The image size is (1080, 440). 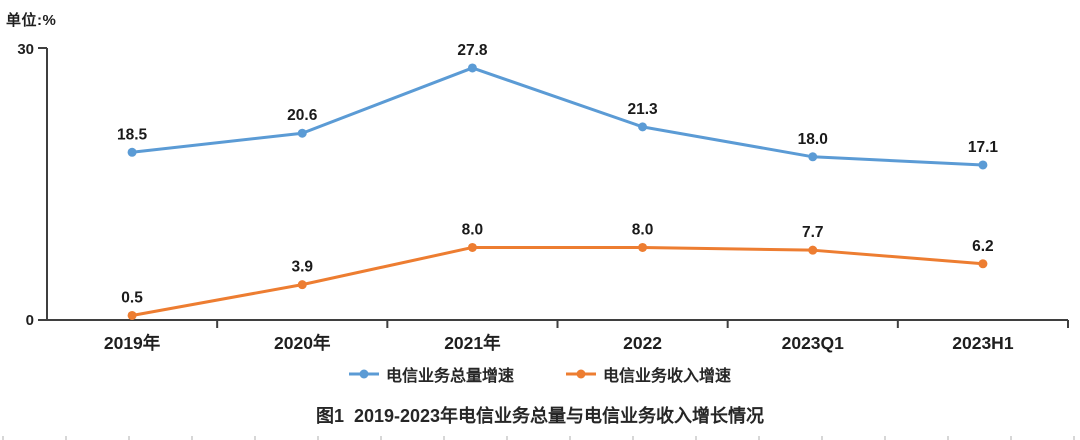 What do you see at coordinates (302, 267) in the screenshot?
I see `data-point-label: 3.9` at bounding box center [302, 267].